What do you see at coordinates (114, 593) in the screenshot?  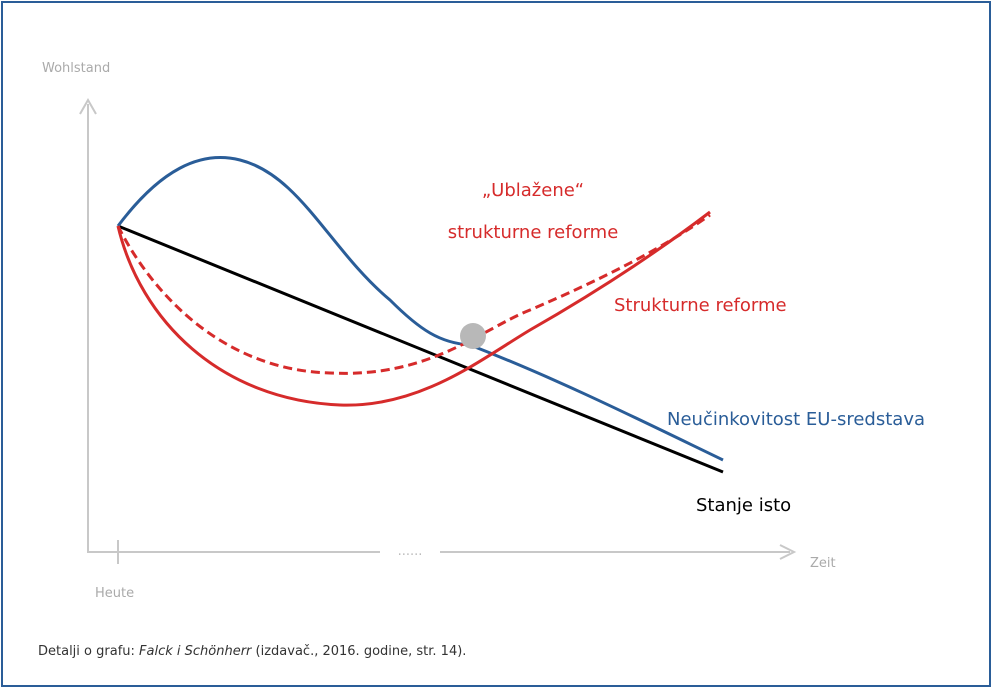 I see `origin-label: Heute` at bounding box center [114, 593].